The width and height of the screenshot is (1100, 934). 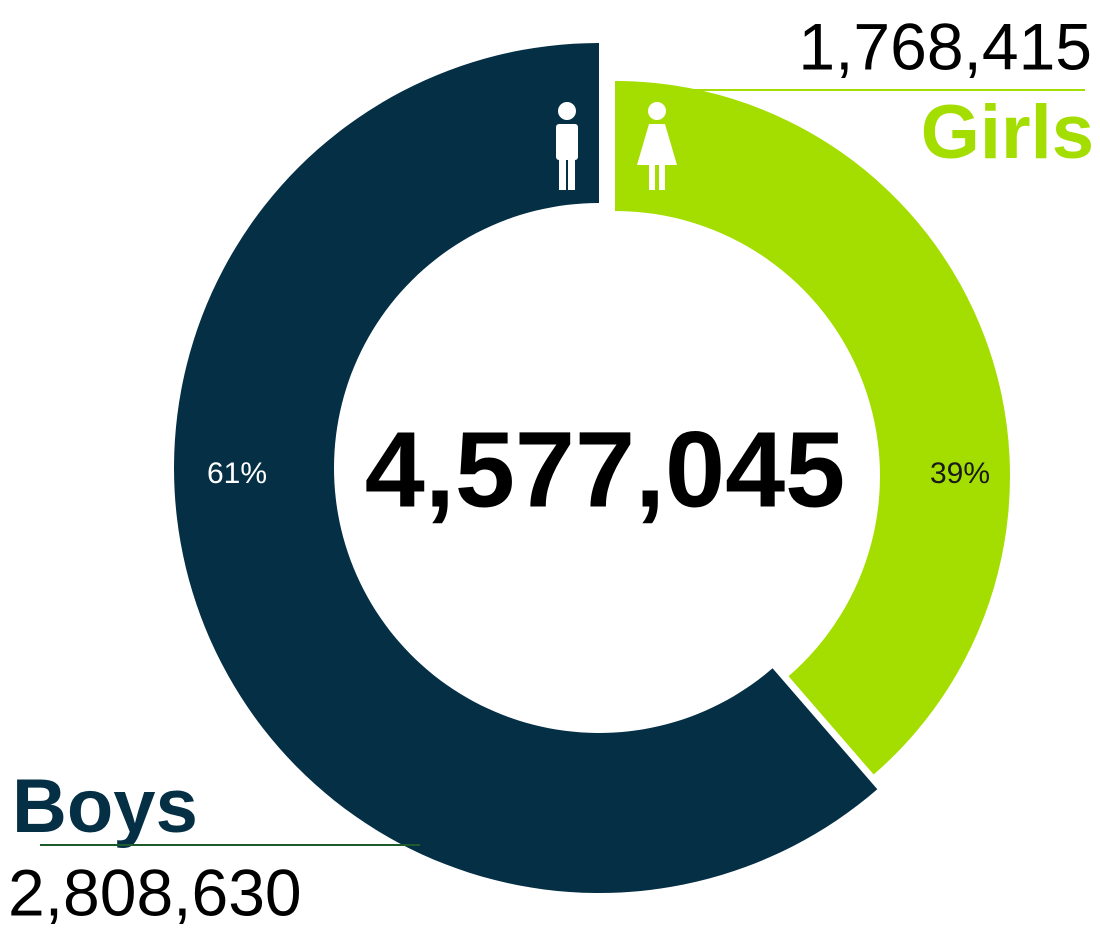 I want to click on category-name: Girls, so click(x=1007, y=132).